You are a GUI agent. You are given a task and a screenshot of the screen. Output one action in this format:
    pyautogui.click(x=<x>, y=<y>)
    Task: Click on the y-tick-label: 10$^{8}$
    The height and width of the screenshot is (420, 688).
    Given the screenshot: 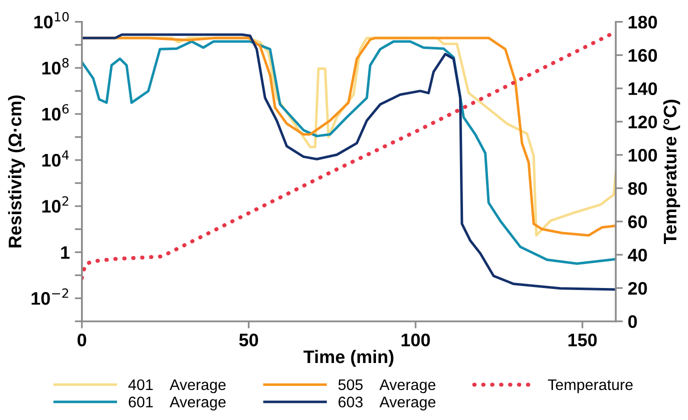 What is the action you would take?
    pyautogui.click(x=55, y=66)
    